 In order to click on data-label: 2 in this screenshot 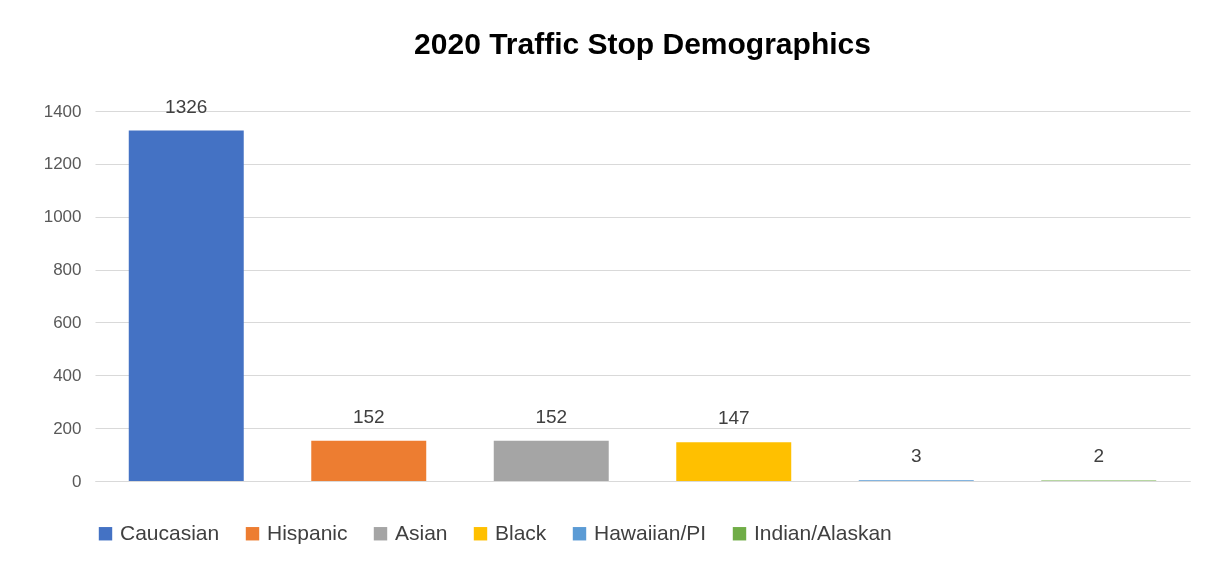, I will do `click(1099, 456)`.